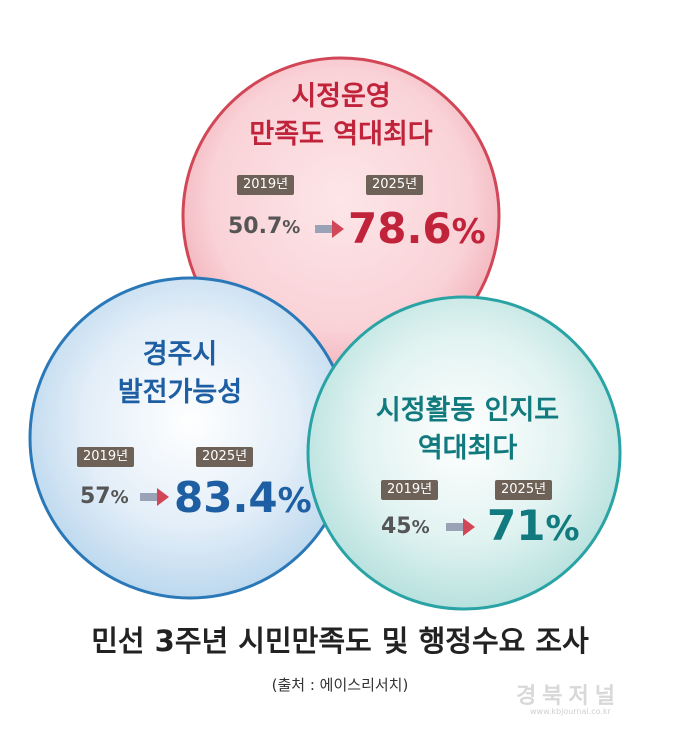 The height and width of the screenshot is (731, 680). I want to click on main-title: 민선 3주년 시민만족도 및 행정수요 조사, so click(340, 641).